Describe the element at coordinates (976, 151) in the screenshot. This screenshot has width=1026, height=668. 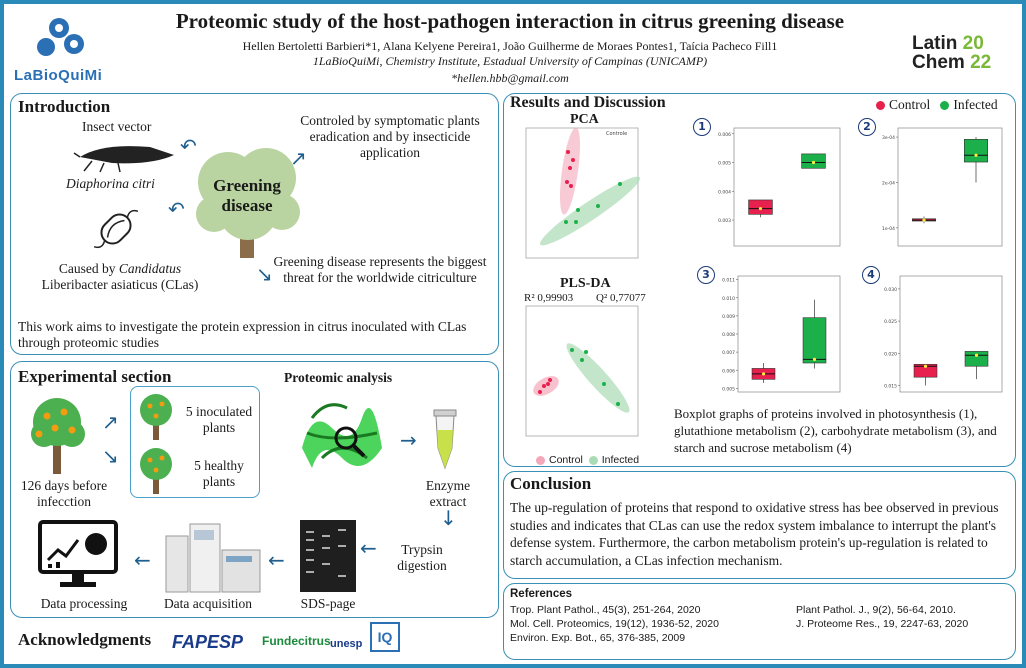
I see `box-infected` at that location.